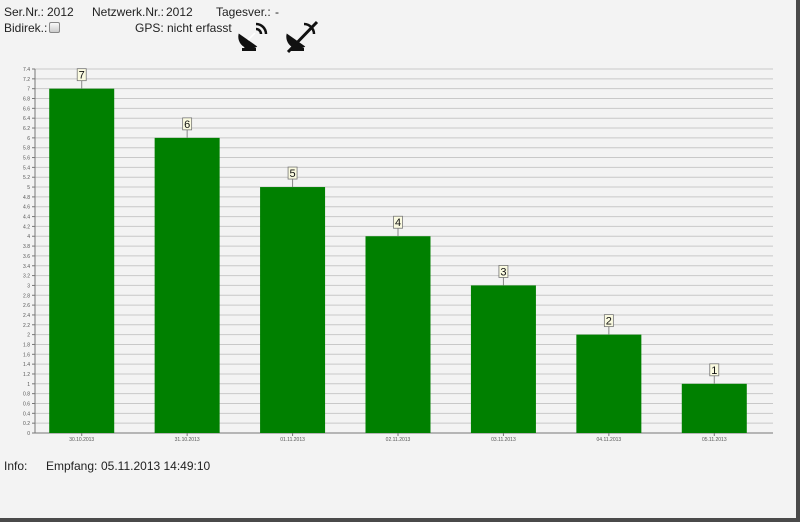  I want to click on y-tick-label: 7.2, so click(26, 80).